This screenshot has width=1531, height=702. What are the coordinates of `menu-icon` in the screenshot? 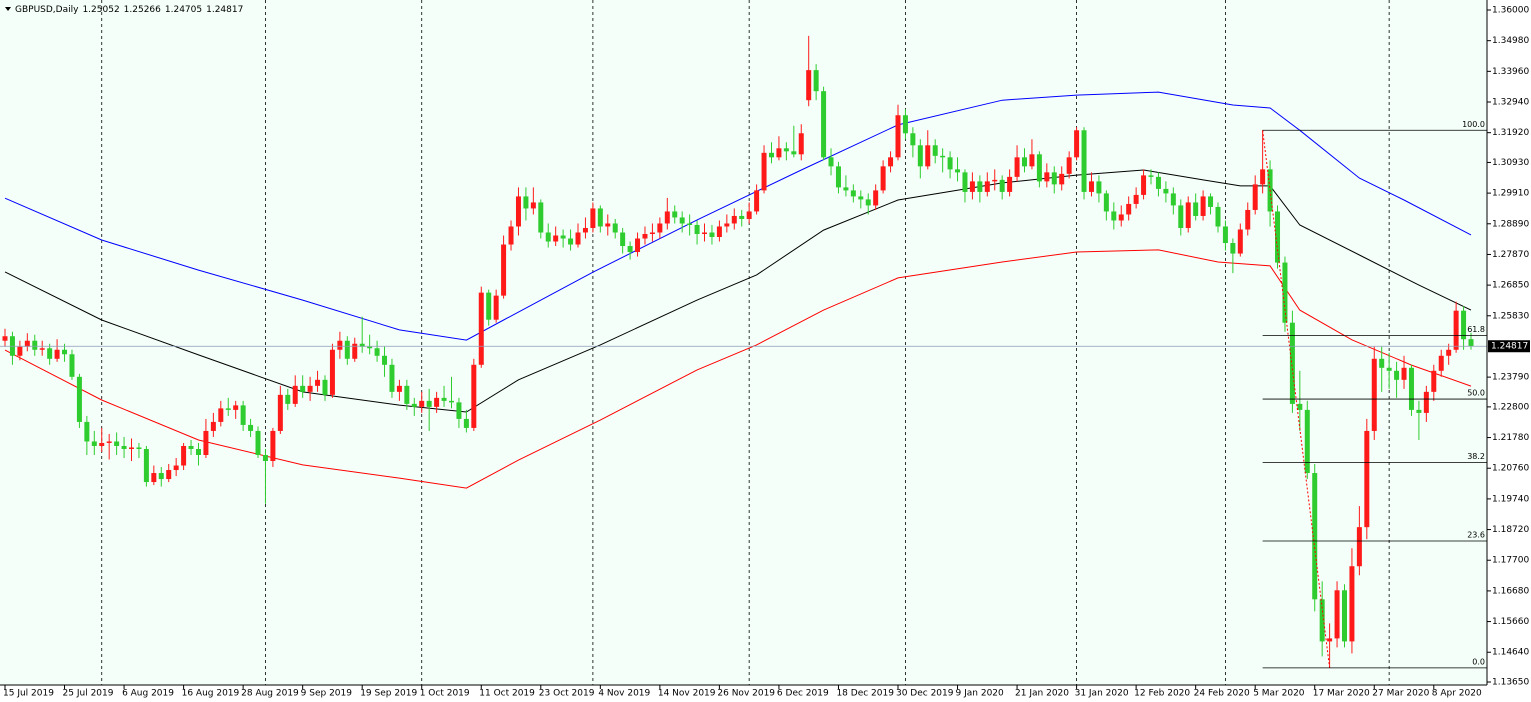 It's located at (8, 9).